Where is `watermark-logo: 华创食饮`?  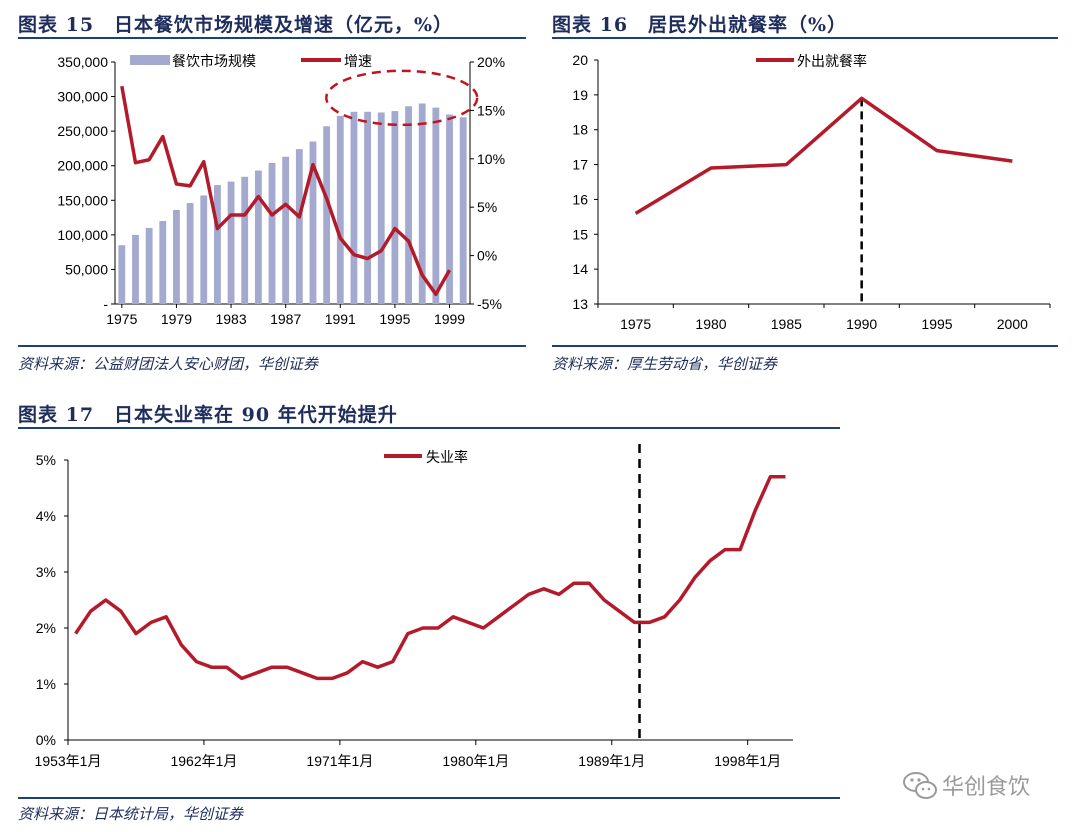 watermark-logo: 华创食饮 is located at coordinates (980, 786).